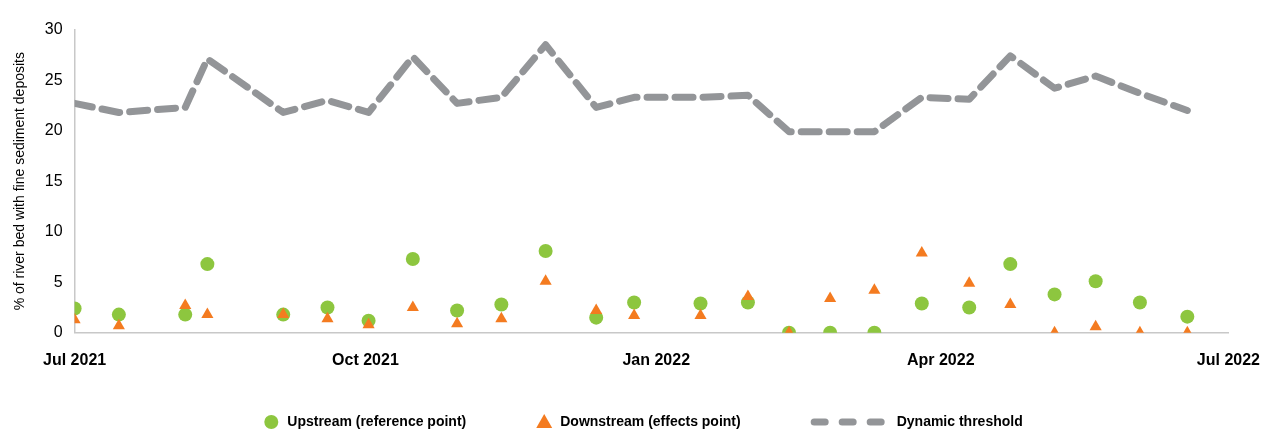  I want to click on legend-label: Dynamic threshold, so click(959, 420).